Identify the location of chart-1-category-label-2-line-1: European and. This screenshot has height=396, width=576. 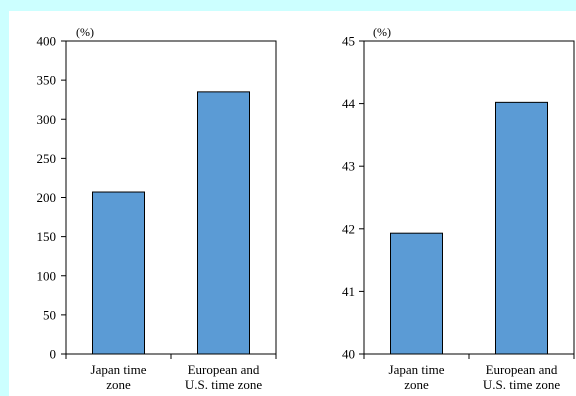
(224, 369).